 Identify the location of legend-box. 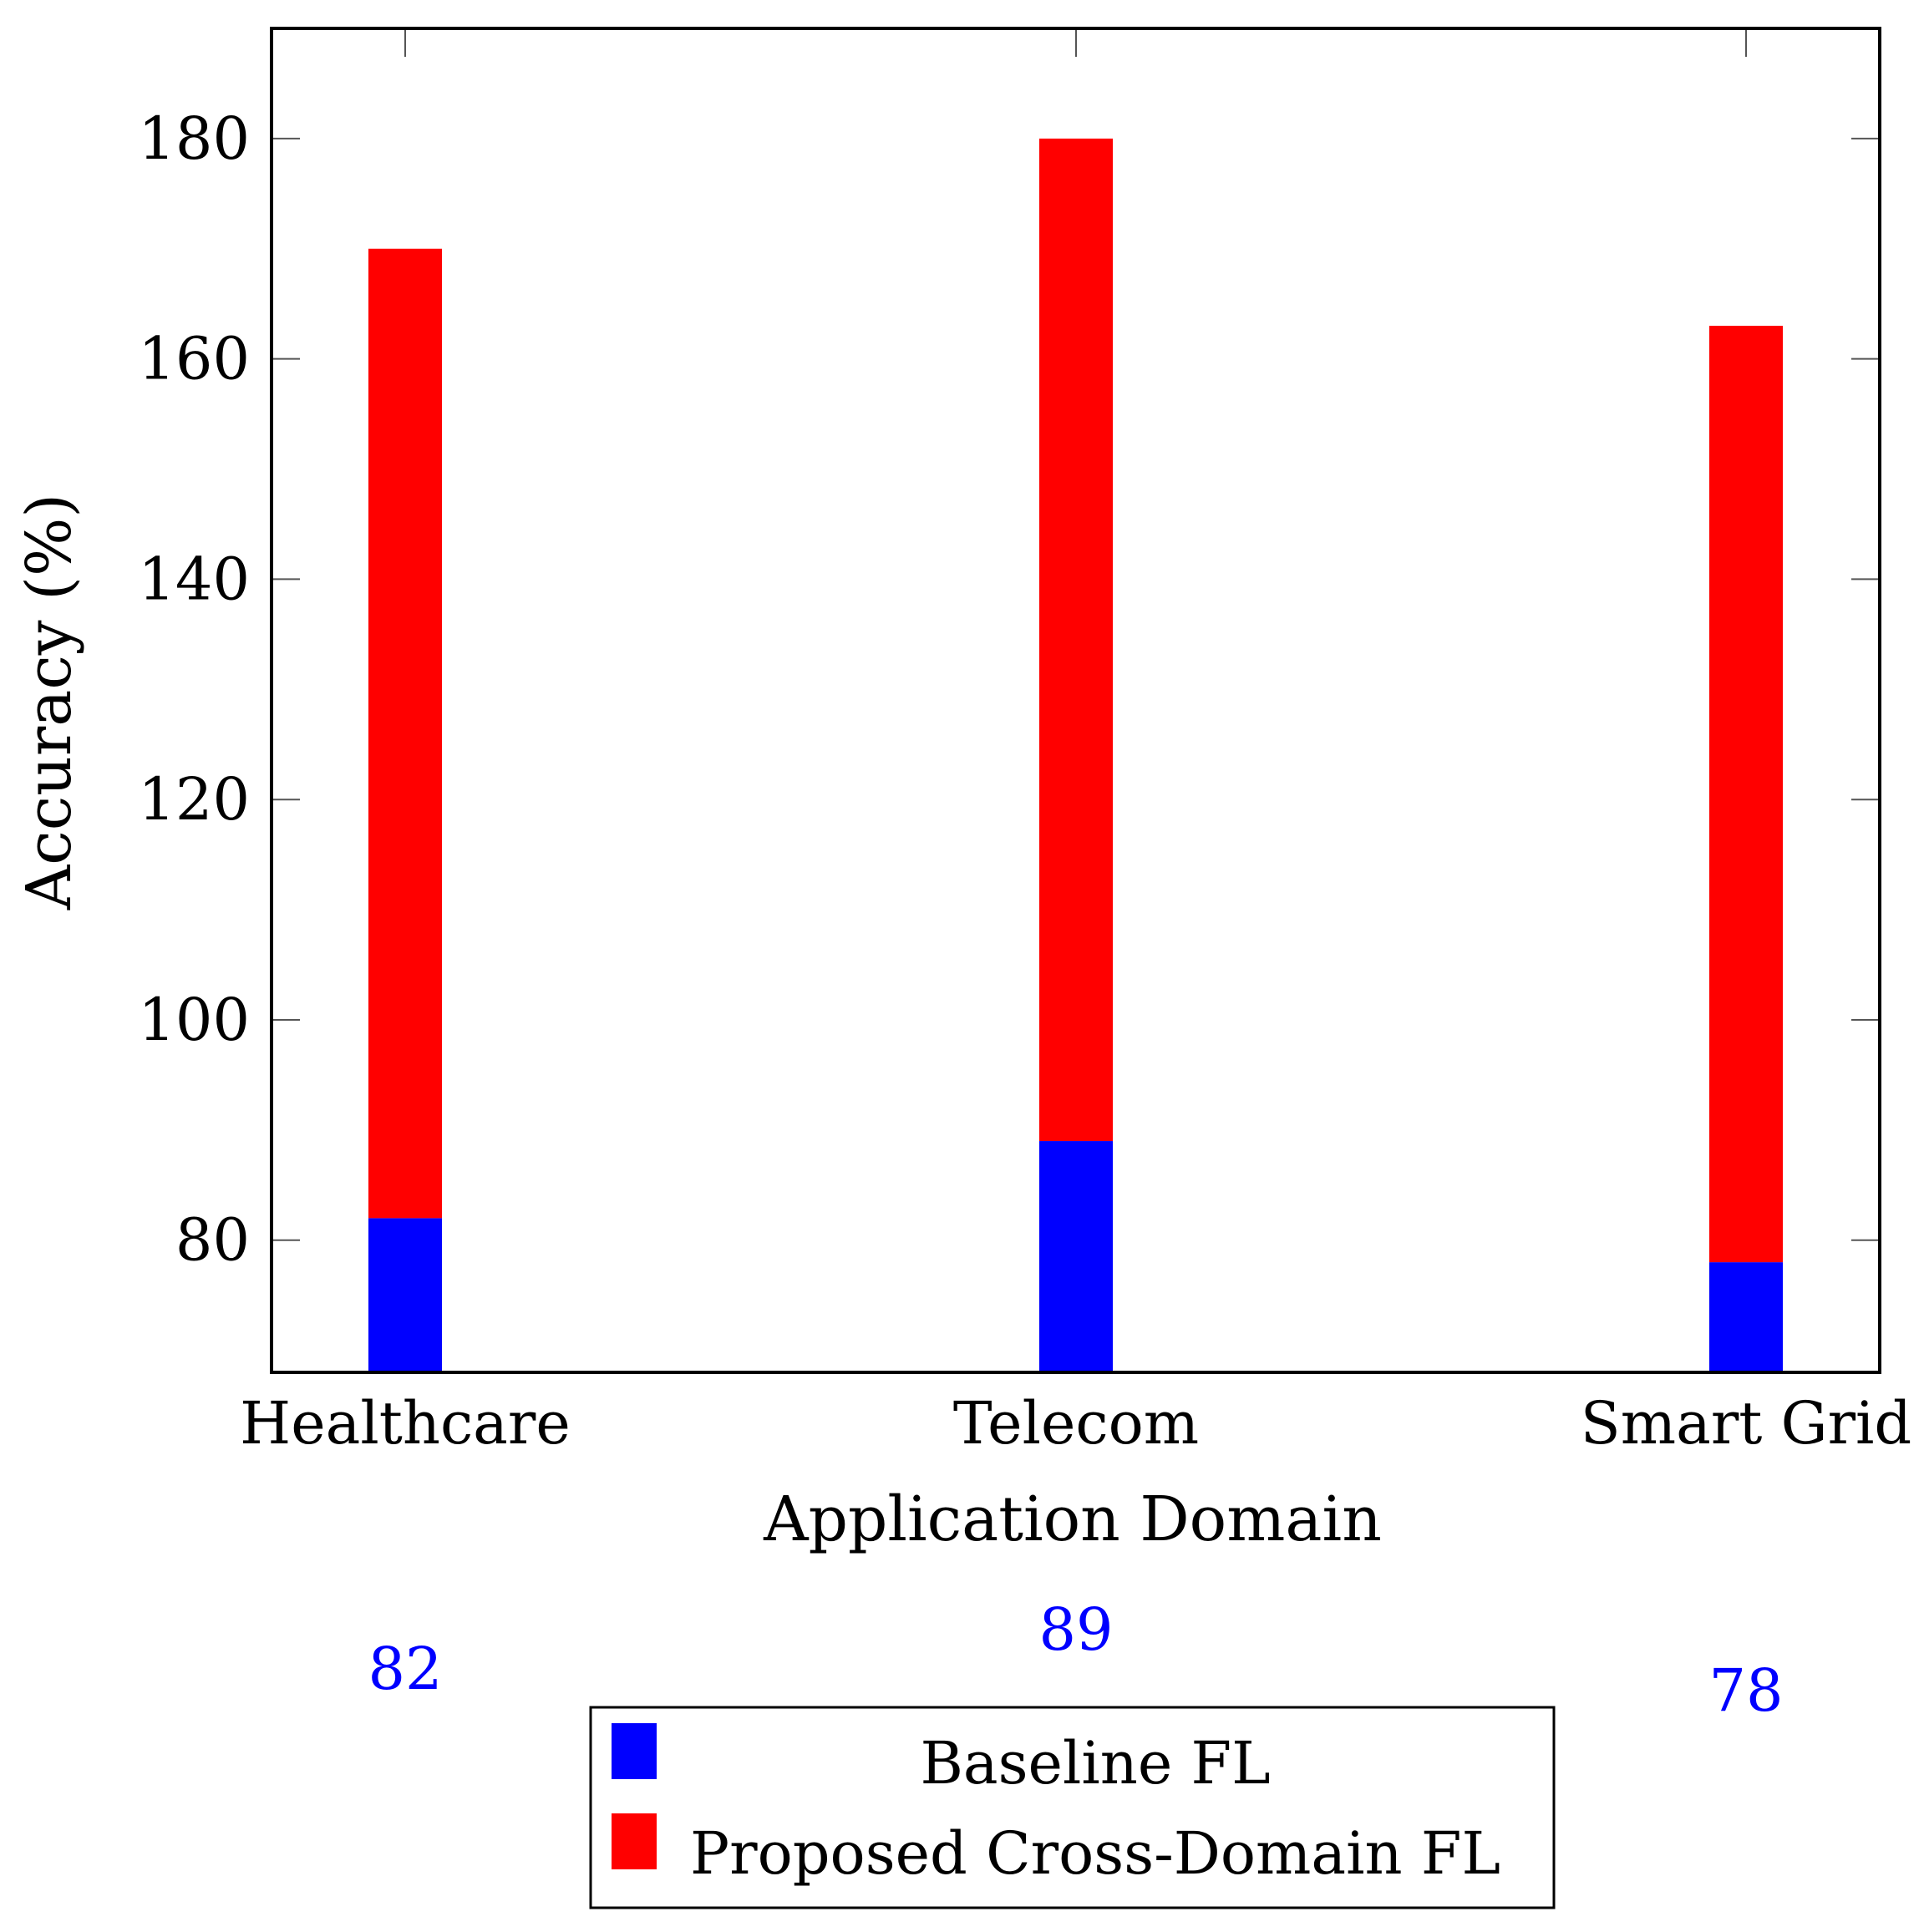
(1072, 1808).